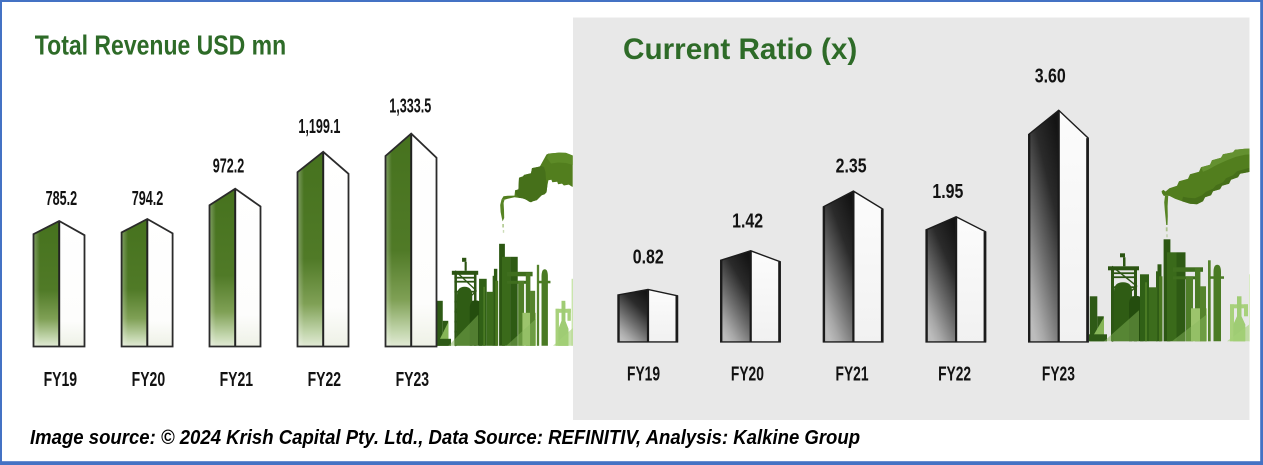  I want to click on svg-text: Current Ratio (x), so click(740, 49).